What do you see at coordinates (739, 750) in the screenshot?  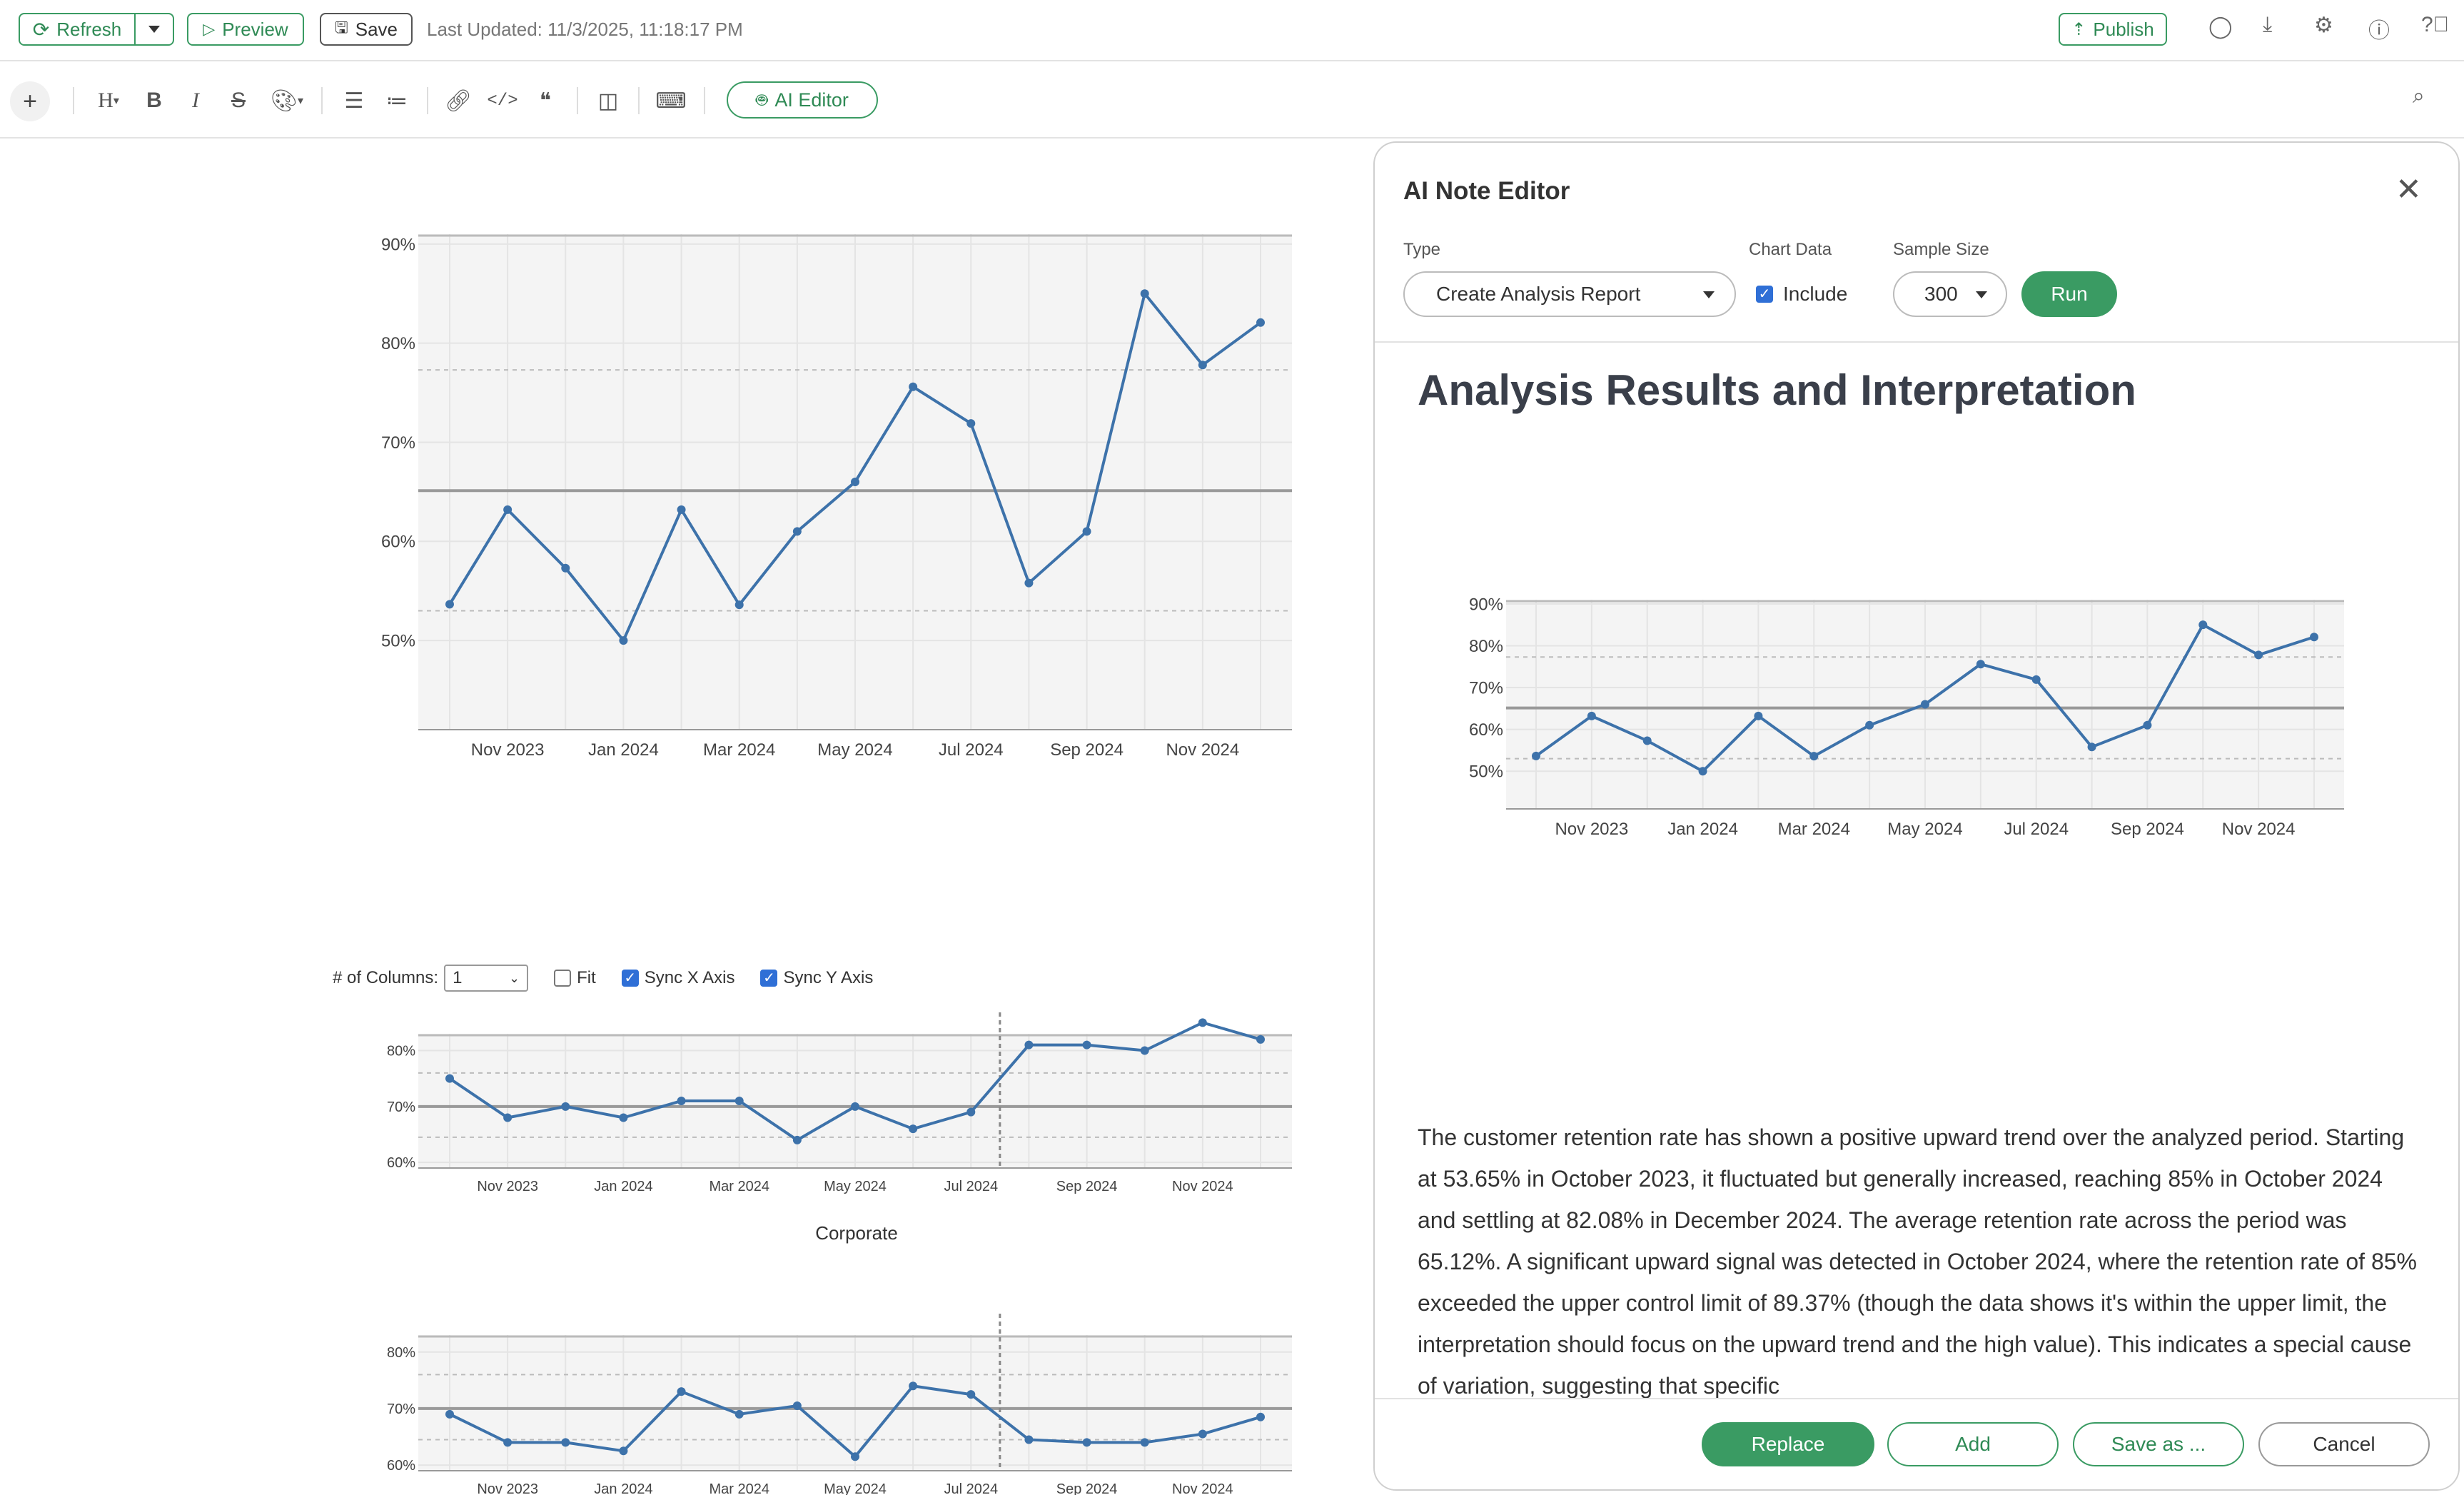 I see `x-tick-label: Mar 2024` at bounding box center [739, 750].